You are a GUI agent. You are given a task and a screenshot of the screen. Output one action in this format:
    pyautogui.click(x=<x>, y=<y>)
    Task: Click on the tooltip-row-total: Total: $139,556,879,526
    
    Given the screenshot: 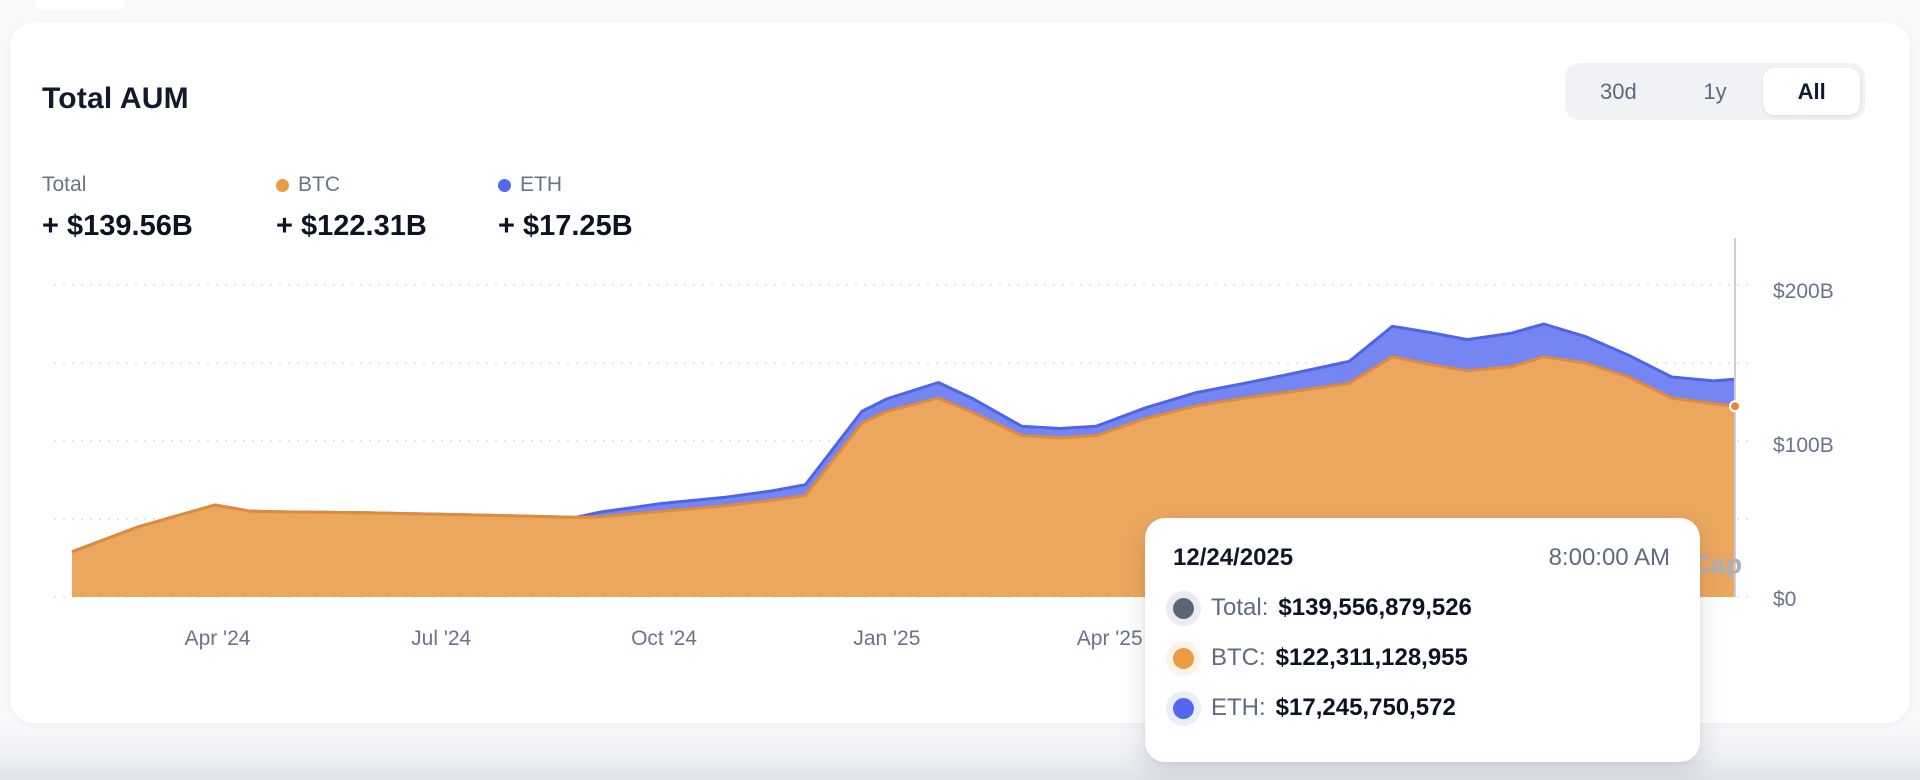 What is the action you would take?
    pyautogui.click(x=1421, y=608)
    